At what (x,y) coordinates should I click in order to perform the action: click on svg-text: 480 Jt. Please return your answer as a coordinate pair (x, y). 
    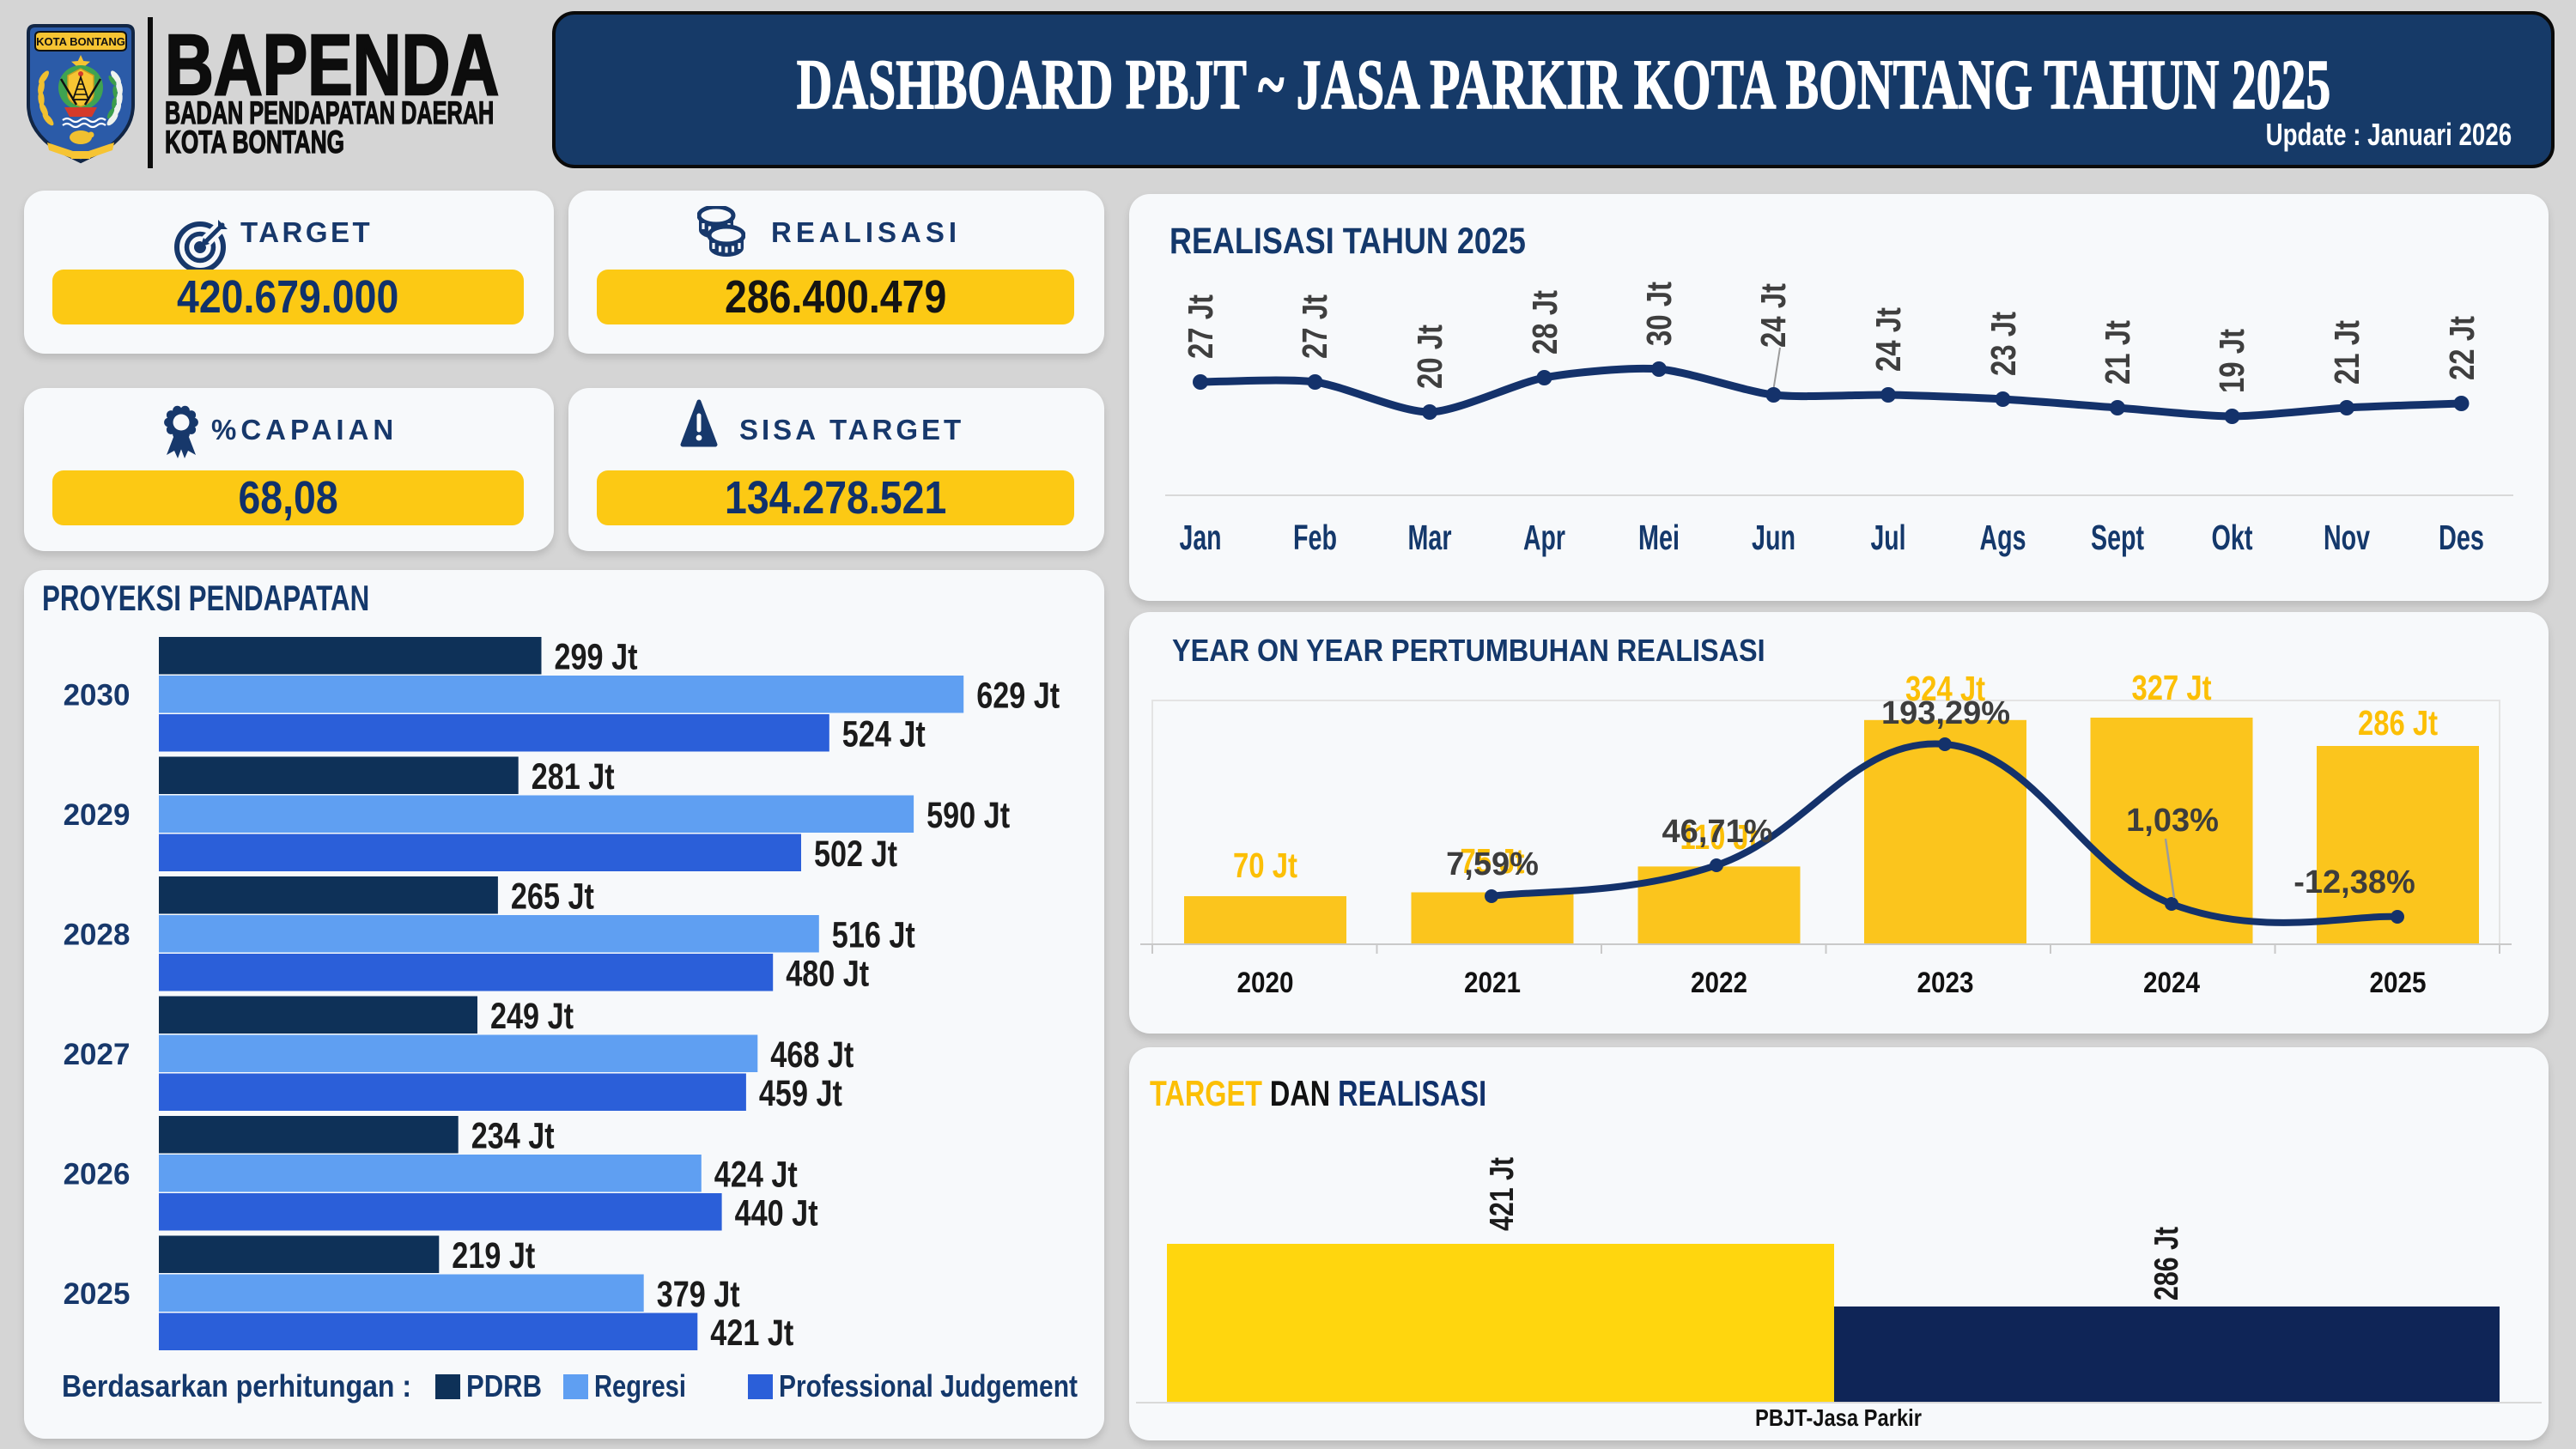
    Looking at the image, I should click on (828, 974).